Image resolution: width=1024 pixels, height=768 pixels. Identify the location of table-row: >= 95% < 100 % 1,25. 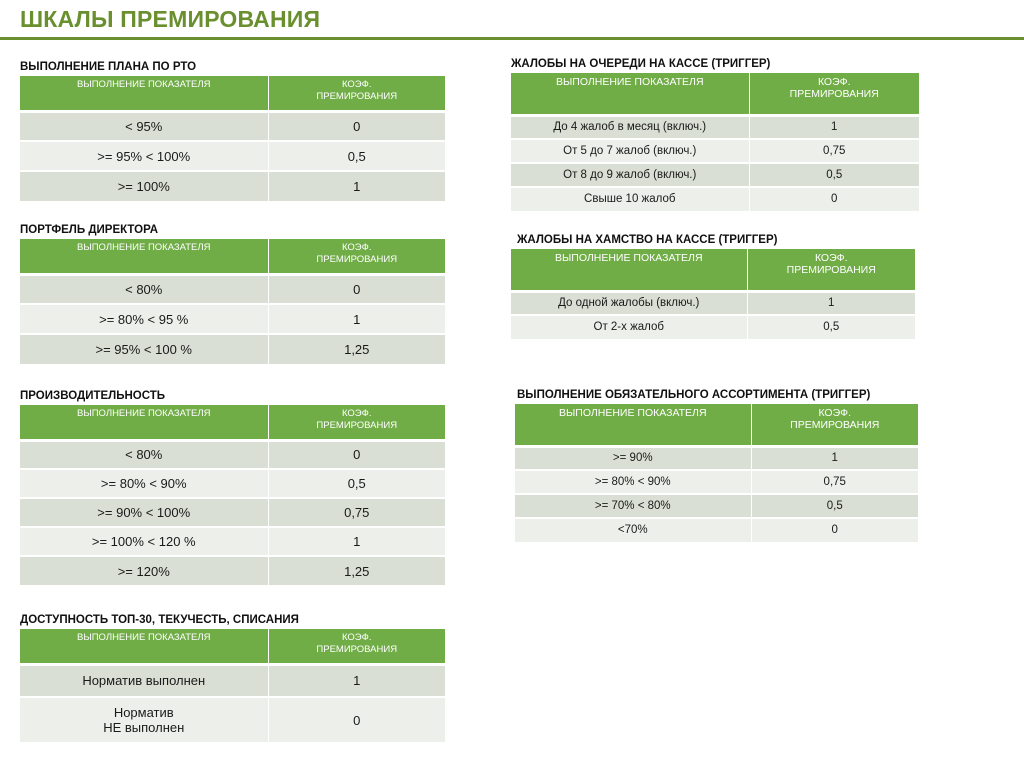
(232, 348).